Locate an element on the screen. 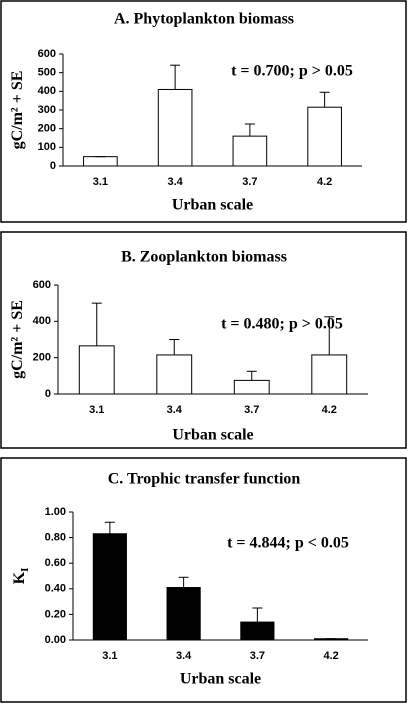 The width and height of the screenshot is (408, 705). y-tick-label: 0.80 is located at coordinates (55, 538).